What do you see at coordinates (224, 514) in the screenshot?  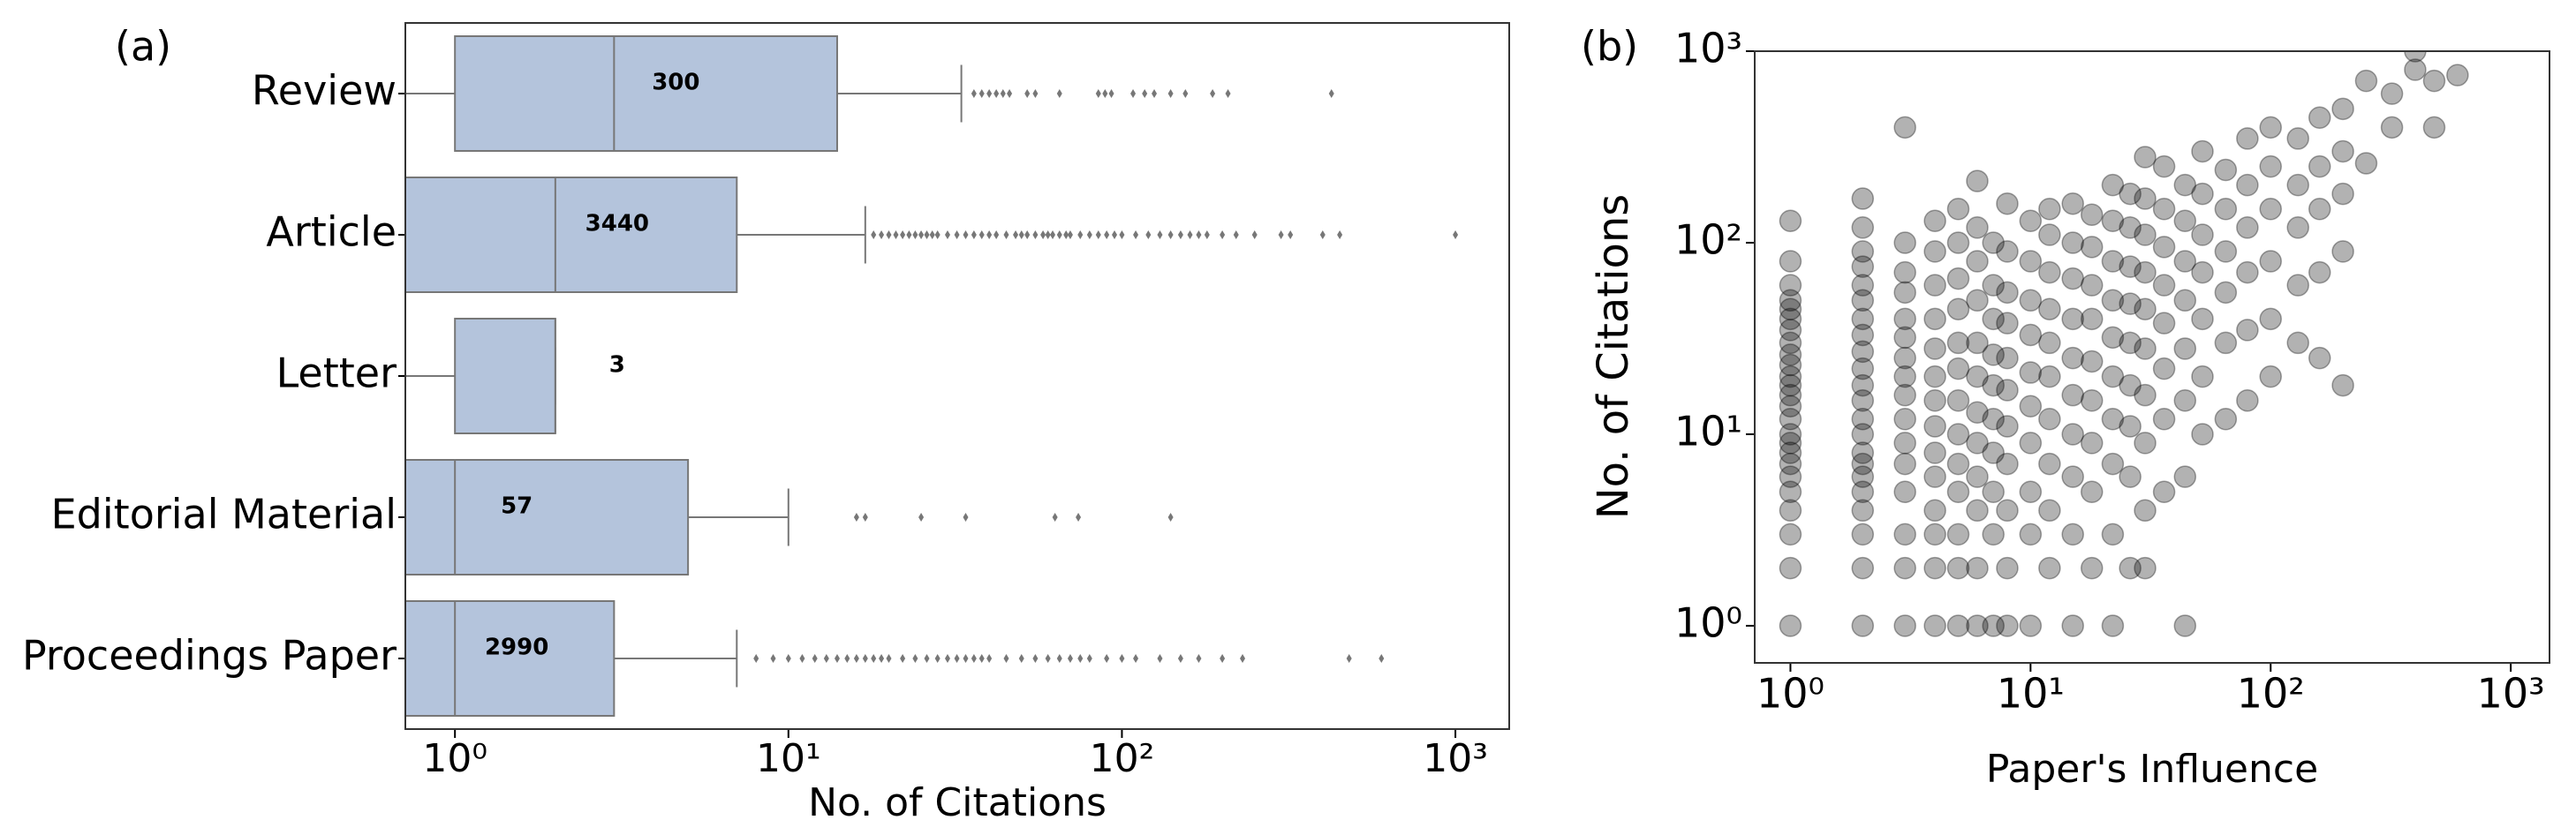 I see `y-tick-label: Editorial Material` at bounding box center [224, 514].